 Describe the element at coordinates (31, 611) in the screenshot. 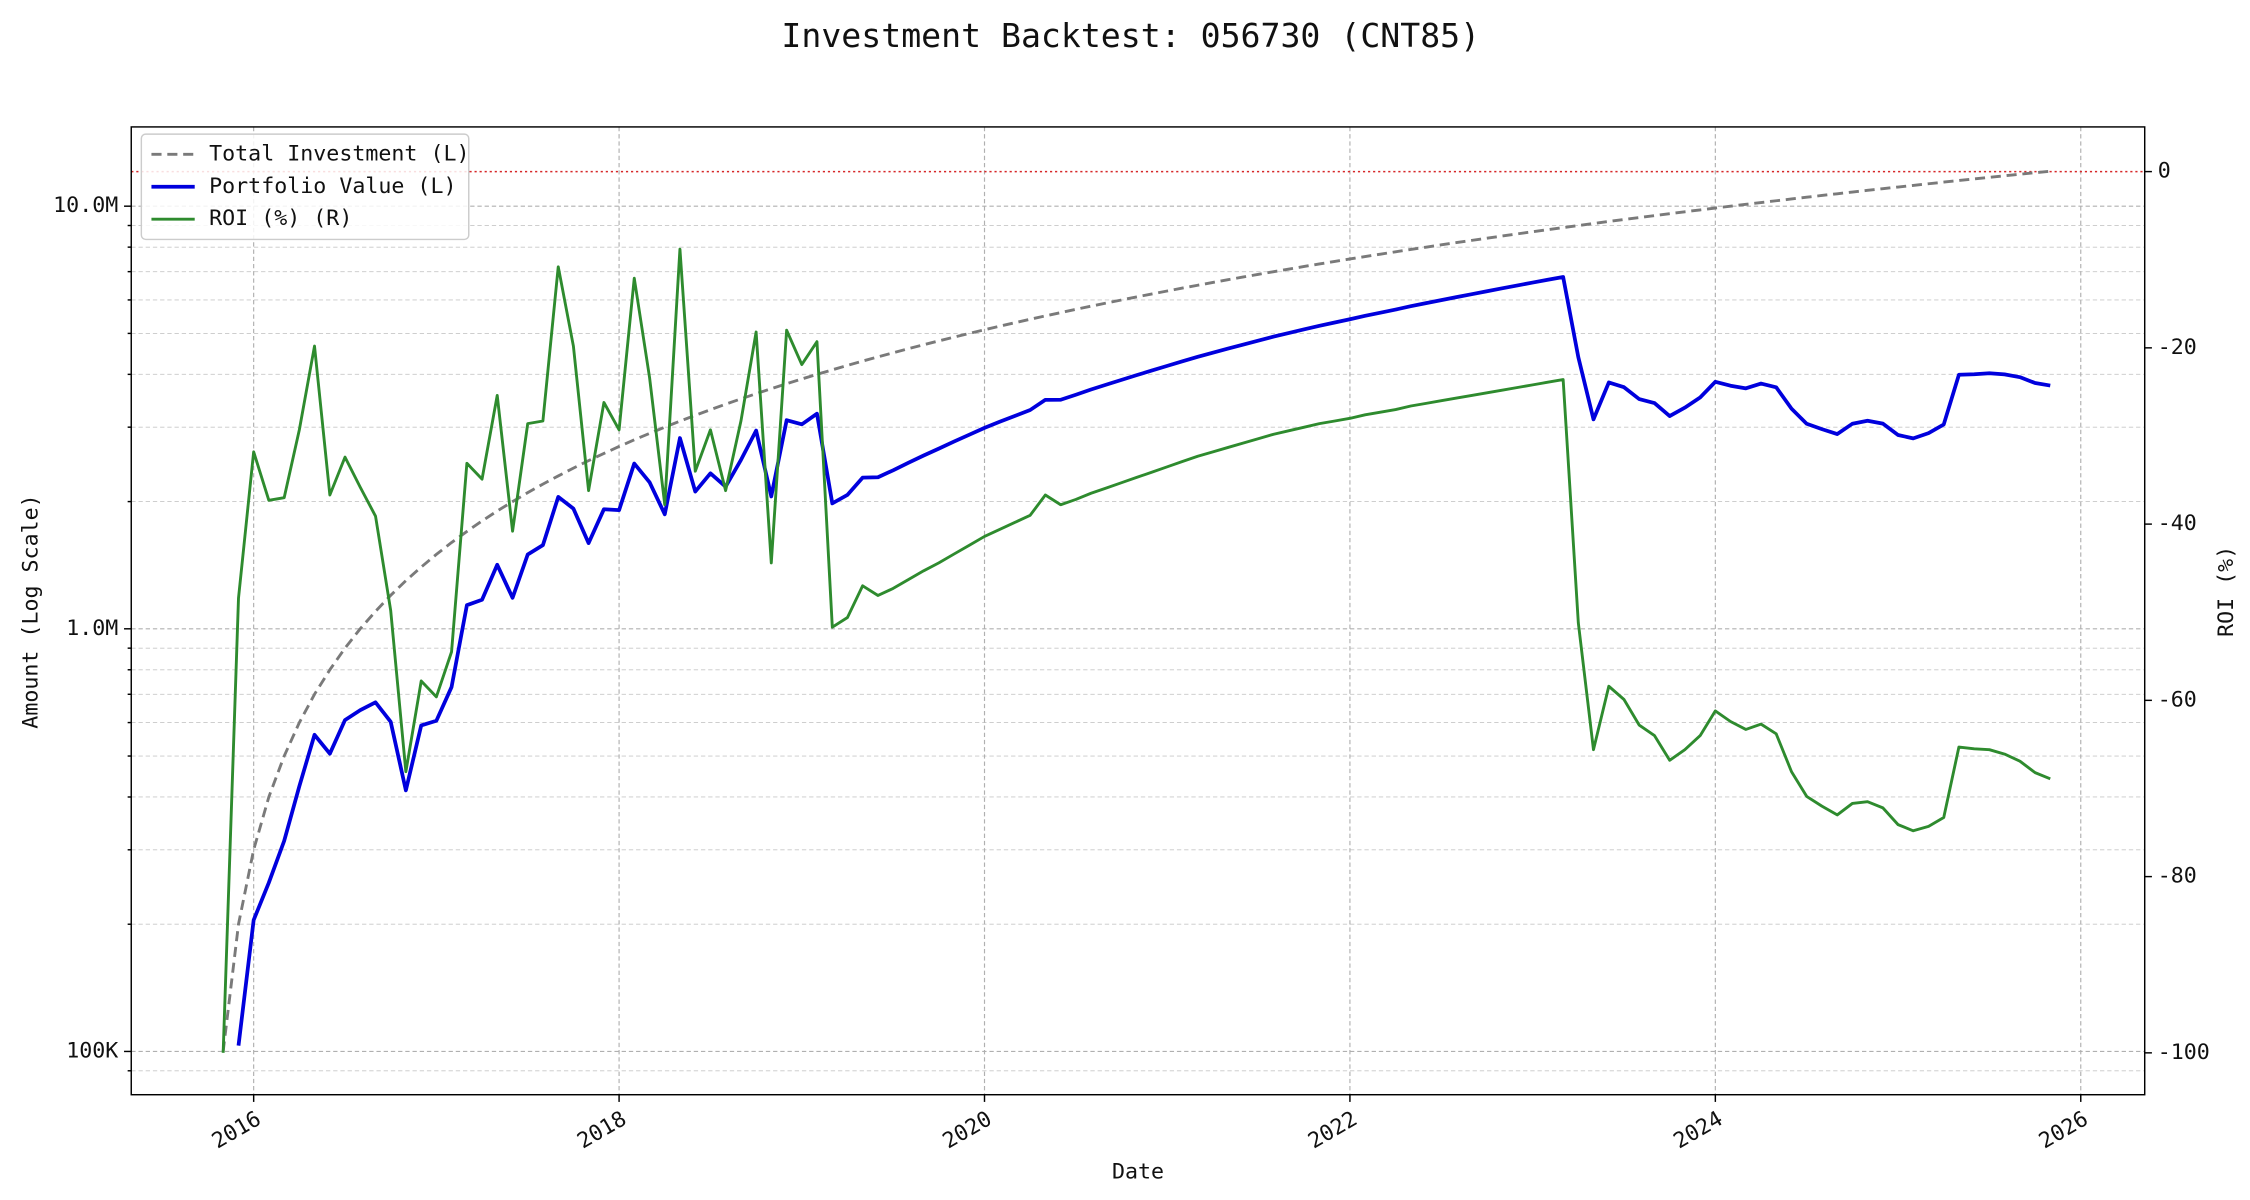

I see `y-axis-label: Amount (Log Scale)` at that location.